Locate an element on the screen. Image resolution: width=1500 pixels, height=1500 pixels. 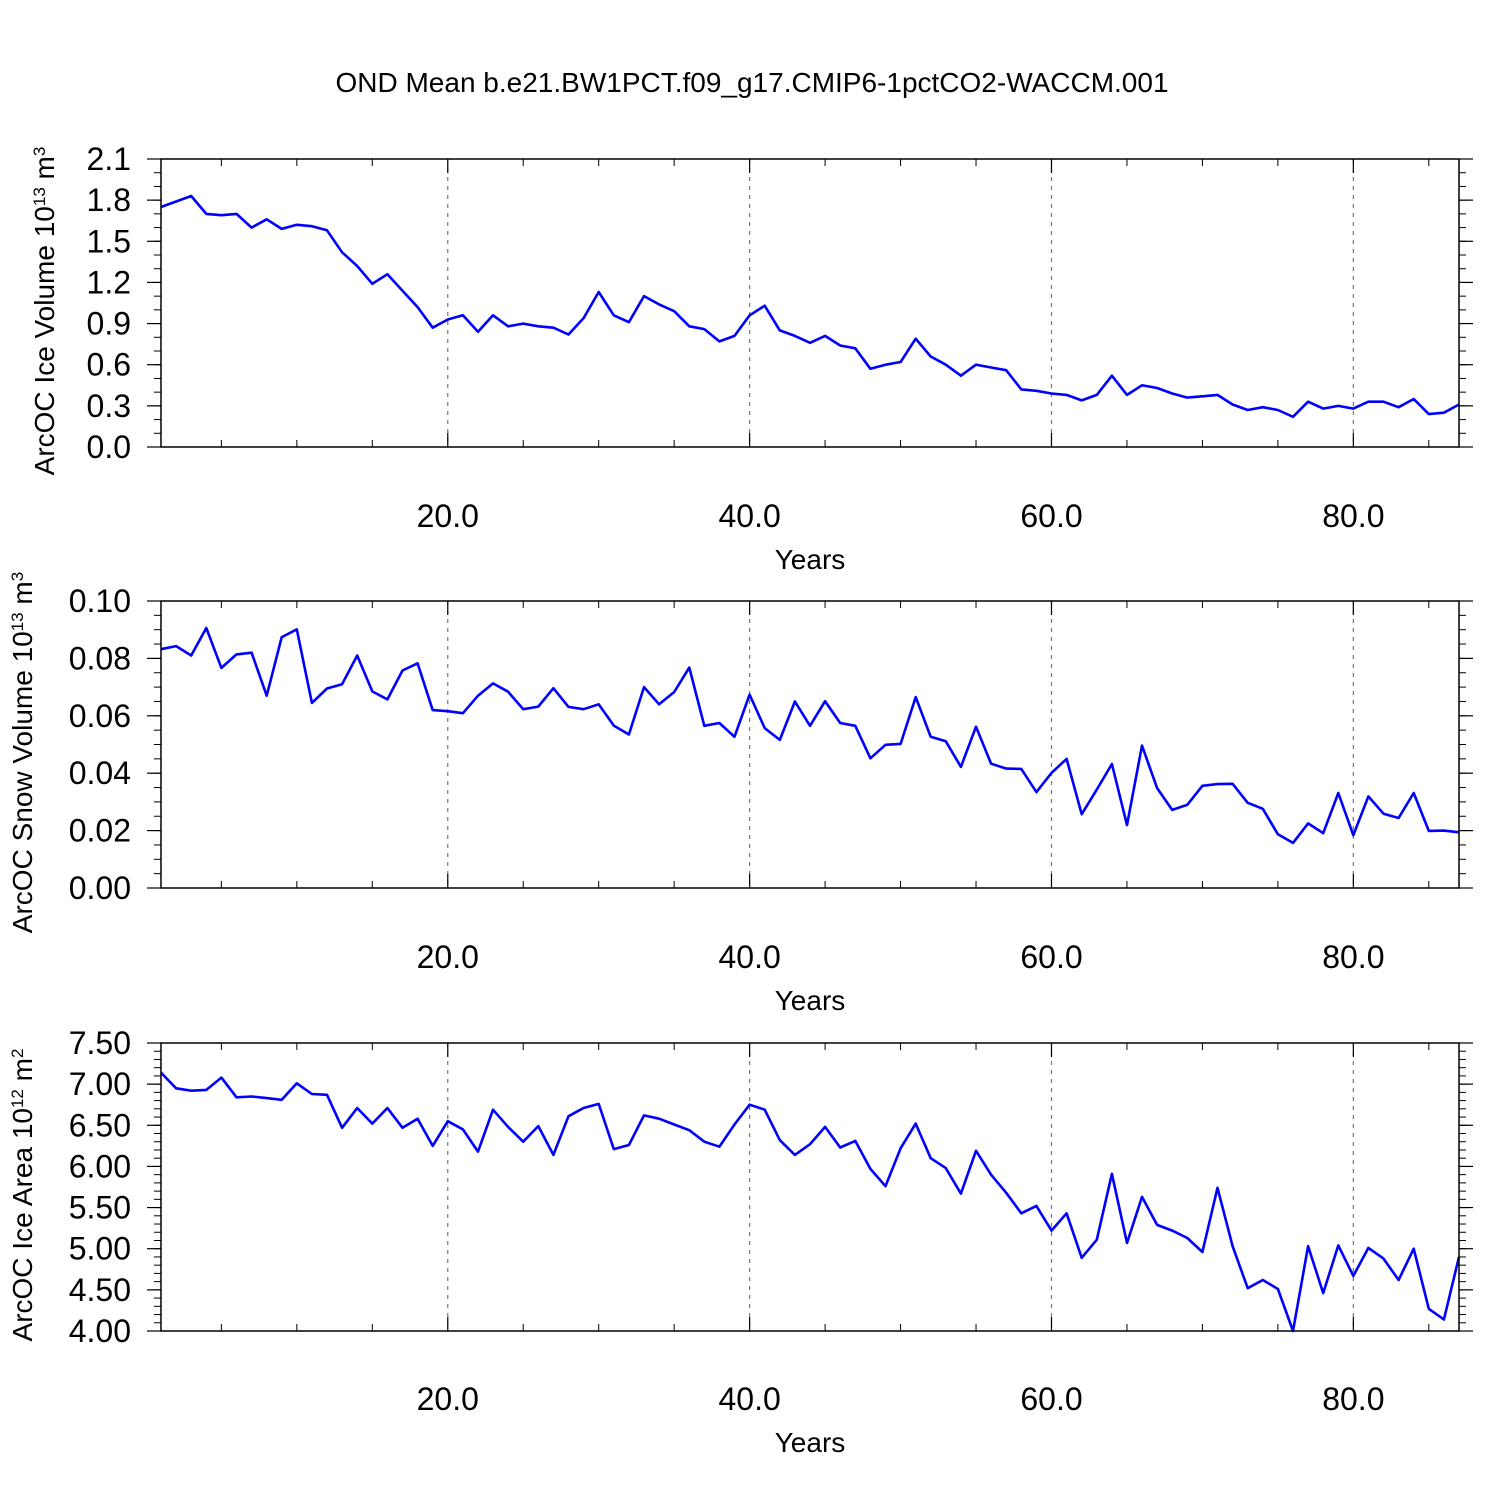
y-axis-title-exp: 12 is located at coordinates (17, 1098).